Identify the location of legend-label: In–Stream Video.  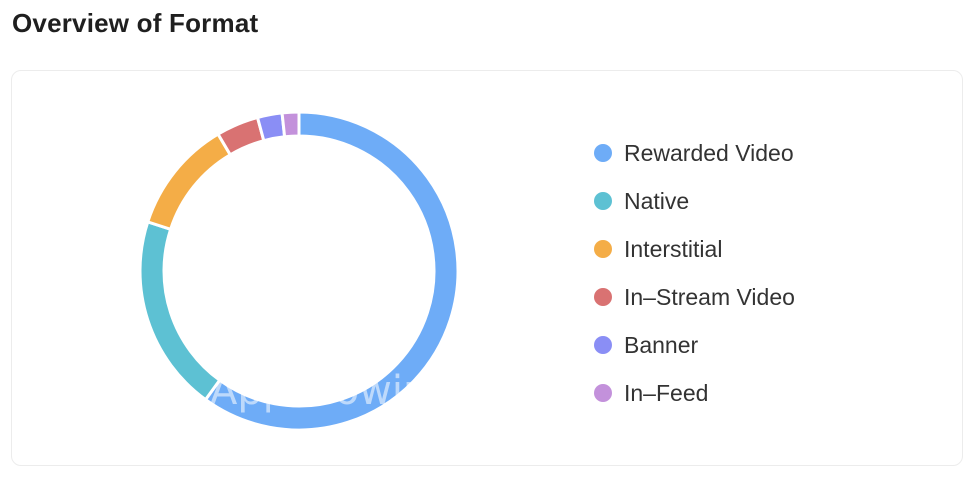
(709, 296).